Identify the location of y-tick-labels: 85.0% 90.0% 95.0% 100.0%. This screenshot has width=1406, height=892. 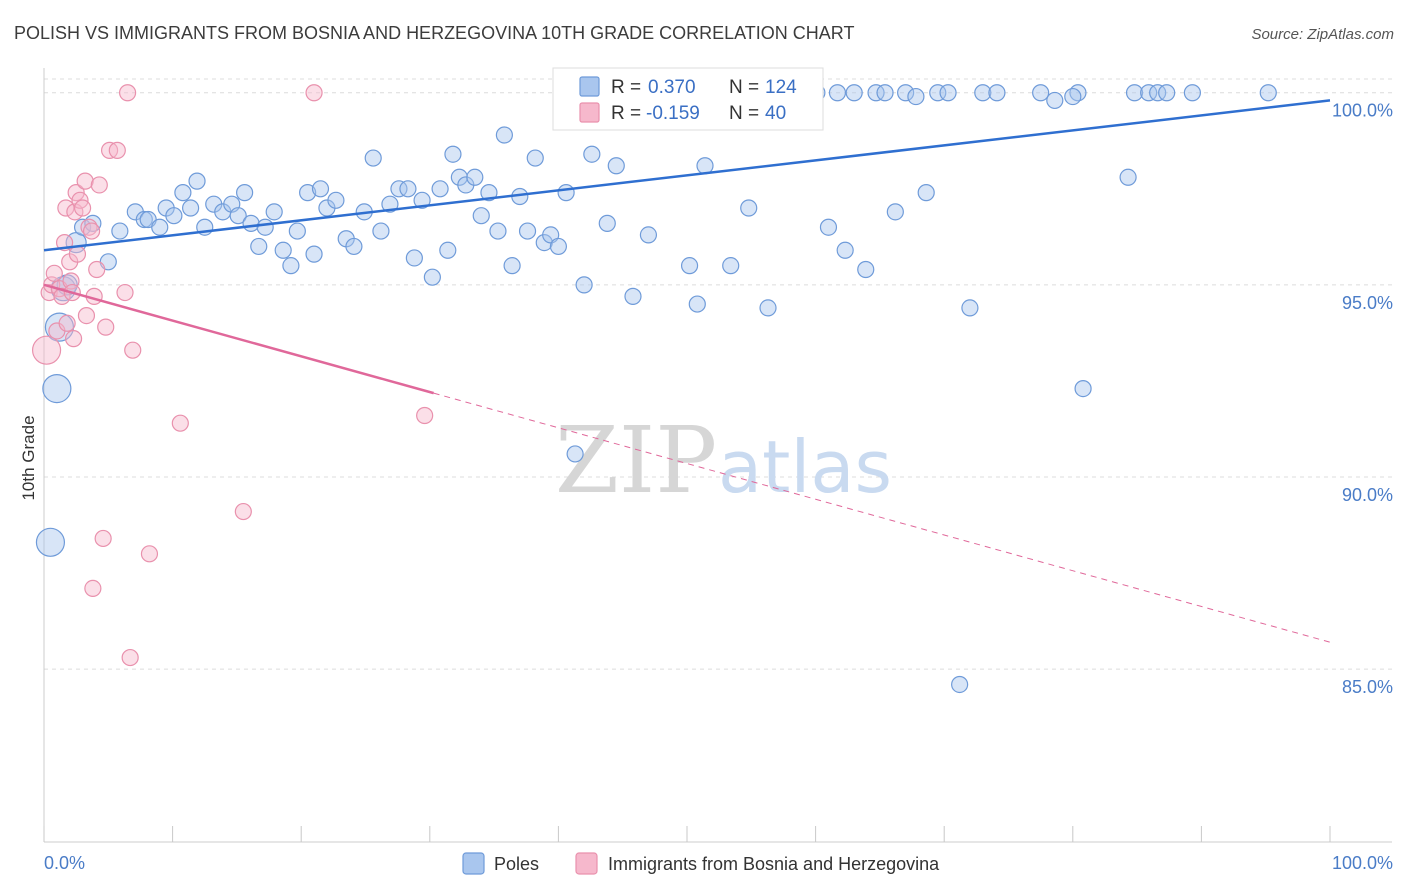
(1362, 399).